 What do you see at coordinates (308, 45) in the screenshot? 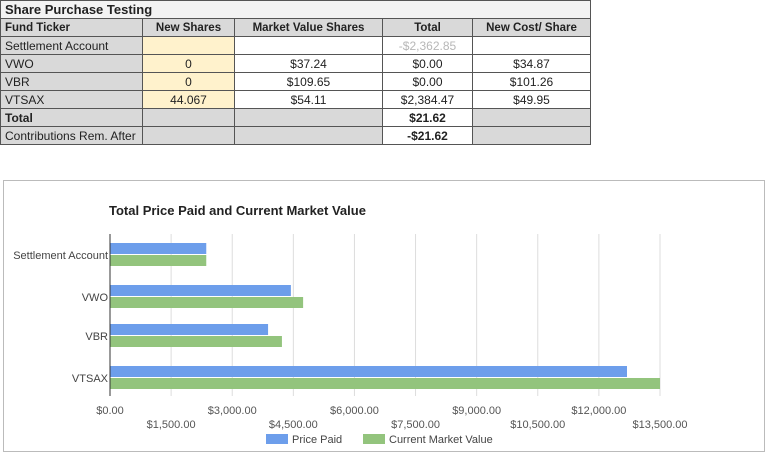
I see `cell-market-value` at bounding box center [308, 45].